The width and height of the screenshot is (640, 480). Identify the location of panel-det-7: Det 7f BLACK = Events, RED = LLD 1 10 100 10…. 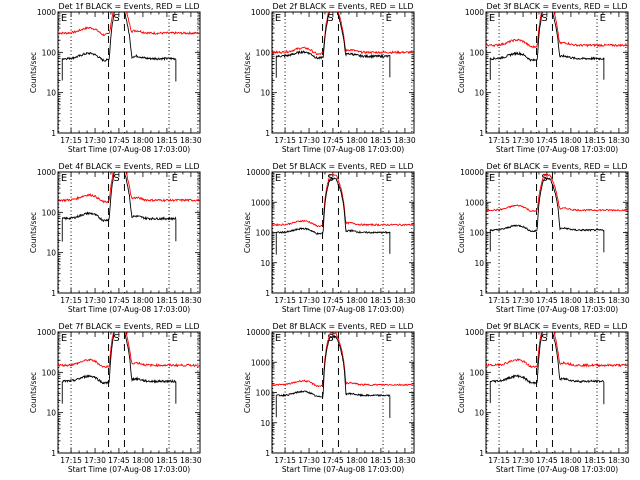
(115, 398).